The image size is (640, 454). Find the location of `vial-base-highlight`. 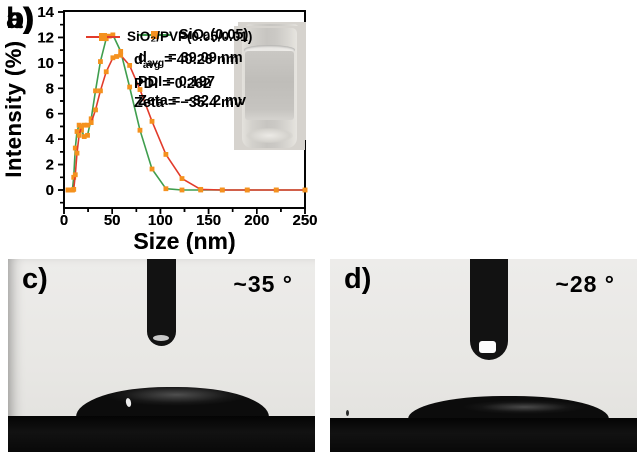

vial-base-highlight is located at coordinates (269, 135).